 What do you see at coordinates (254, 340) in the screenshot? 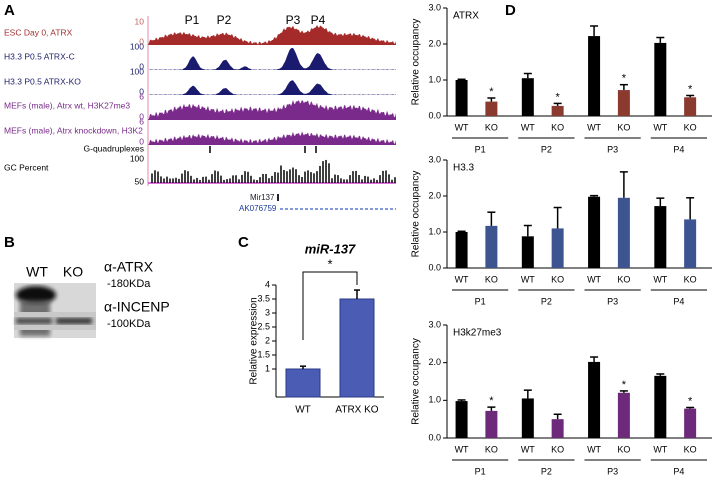
I see `y-axis-label: Relative expression` at bounding box center [254, 340].